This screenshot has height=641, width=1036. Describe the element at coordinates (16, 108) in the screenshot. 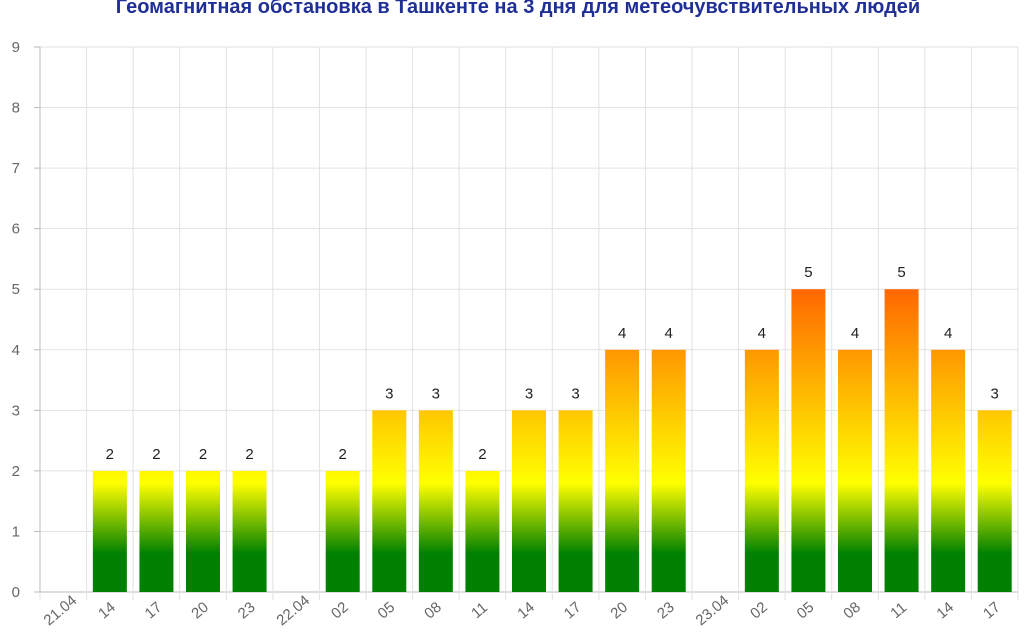

I see `y-tick-label: 8` at that location.